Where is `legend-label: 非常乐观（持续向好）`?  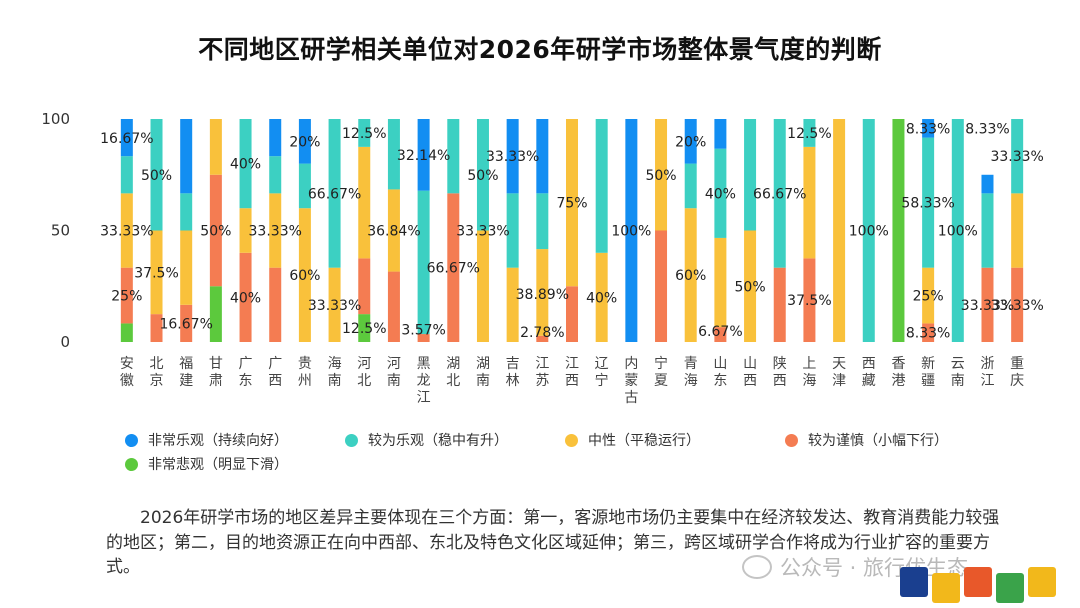
legend-label: 非常乐观（持续向好） is located at coordinates (218, 441).